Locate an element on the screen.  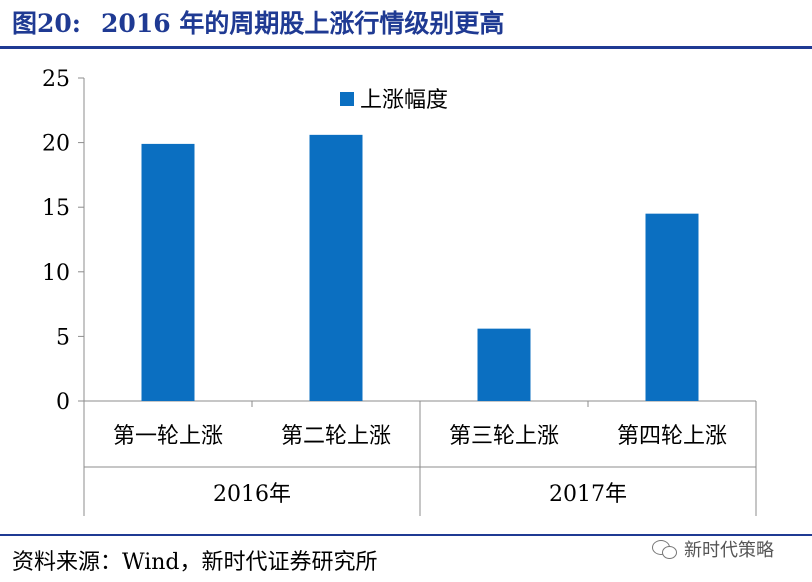
wechat-icon is located at coordinates (665, 549).